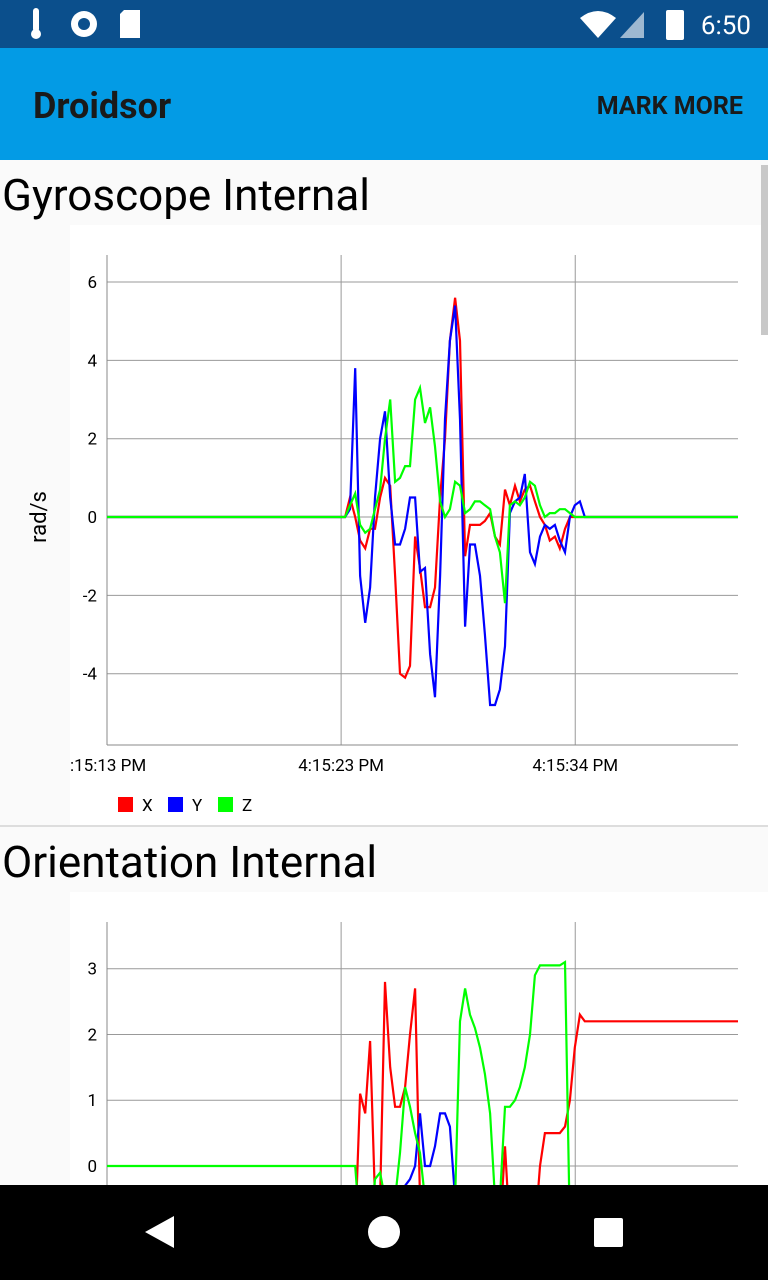  I want to click on app-bar, so click(384, 104).